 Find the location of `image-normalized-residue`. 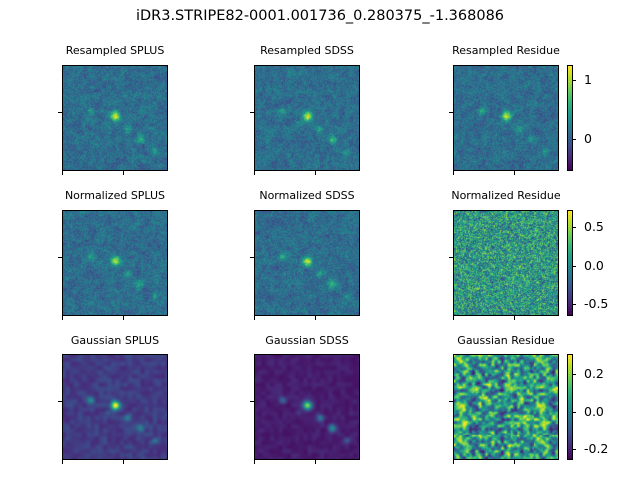

image-normalized-residue is located at coordinates (506, 263).